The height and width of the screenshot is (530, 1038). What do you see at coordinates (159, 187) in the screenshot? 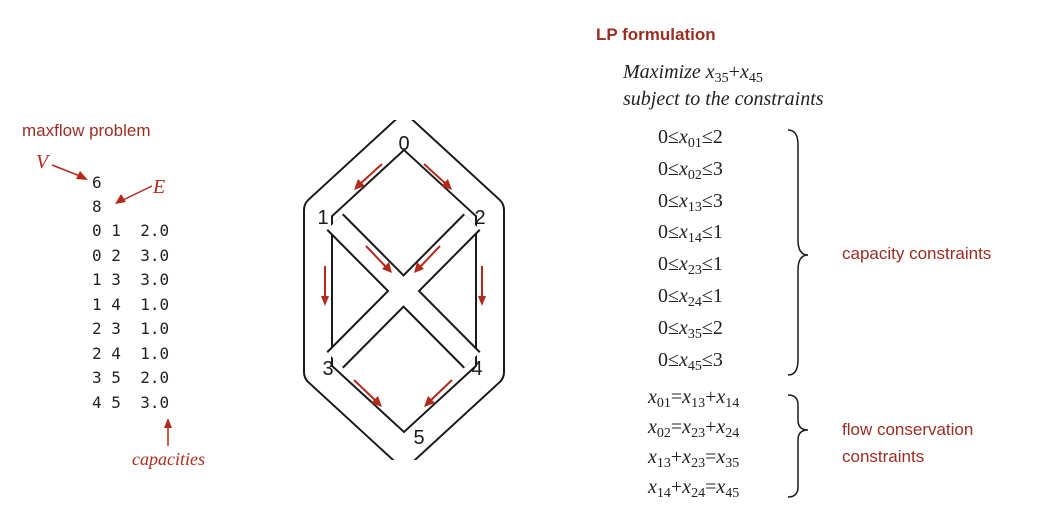
I see `e-label: E` at bounding box center [159, 187].